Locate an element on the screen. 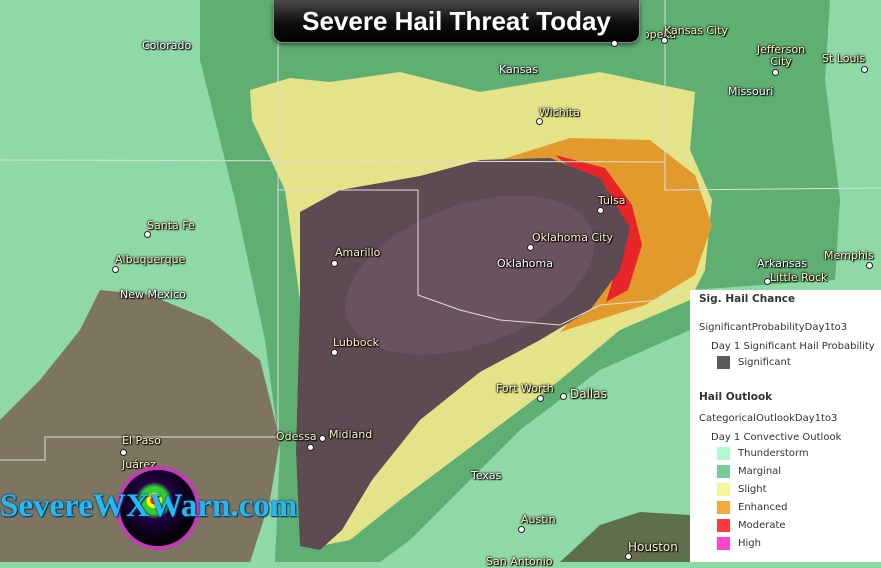  city-label: Topeka is located at coordinates (657, 34).